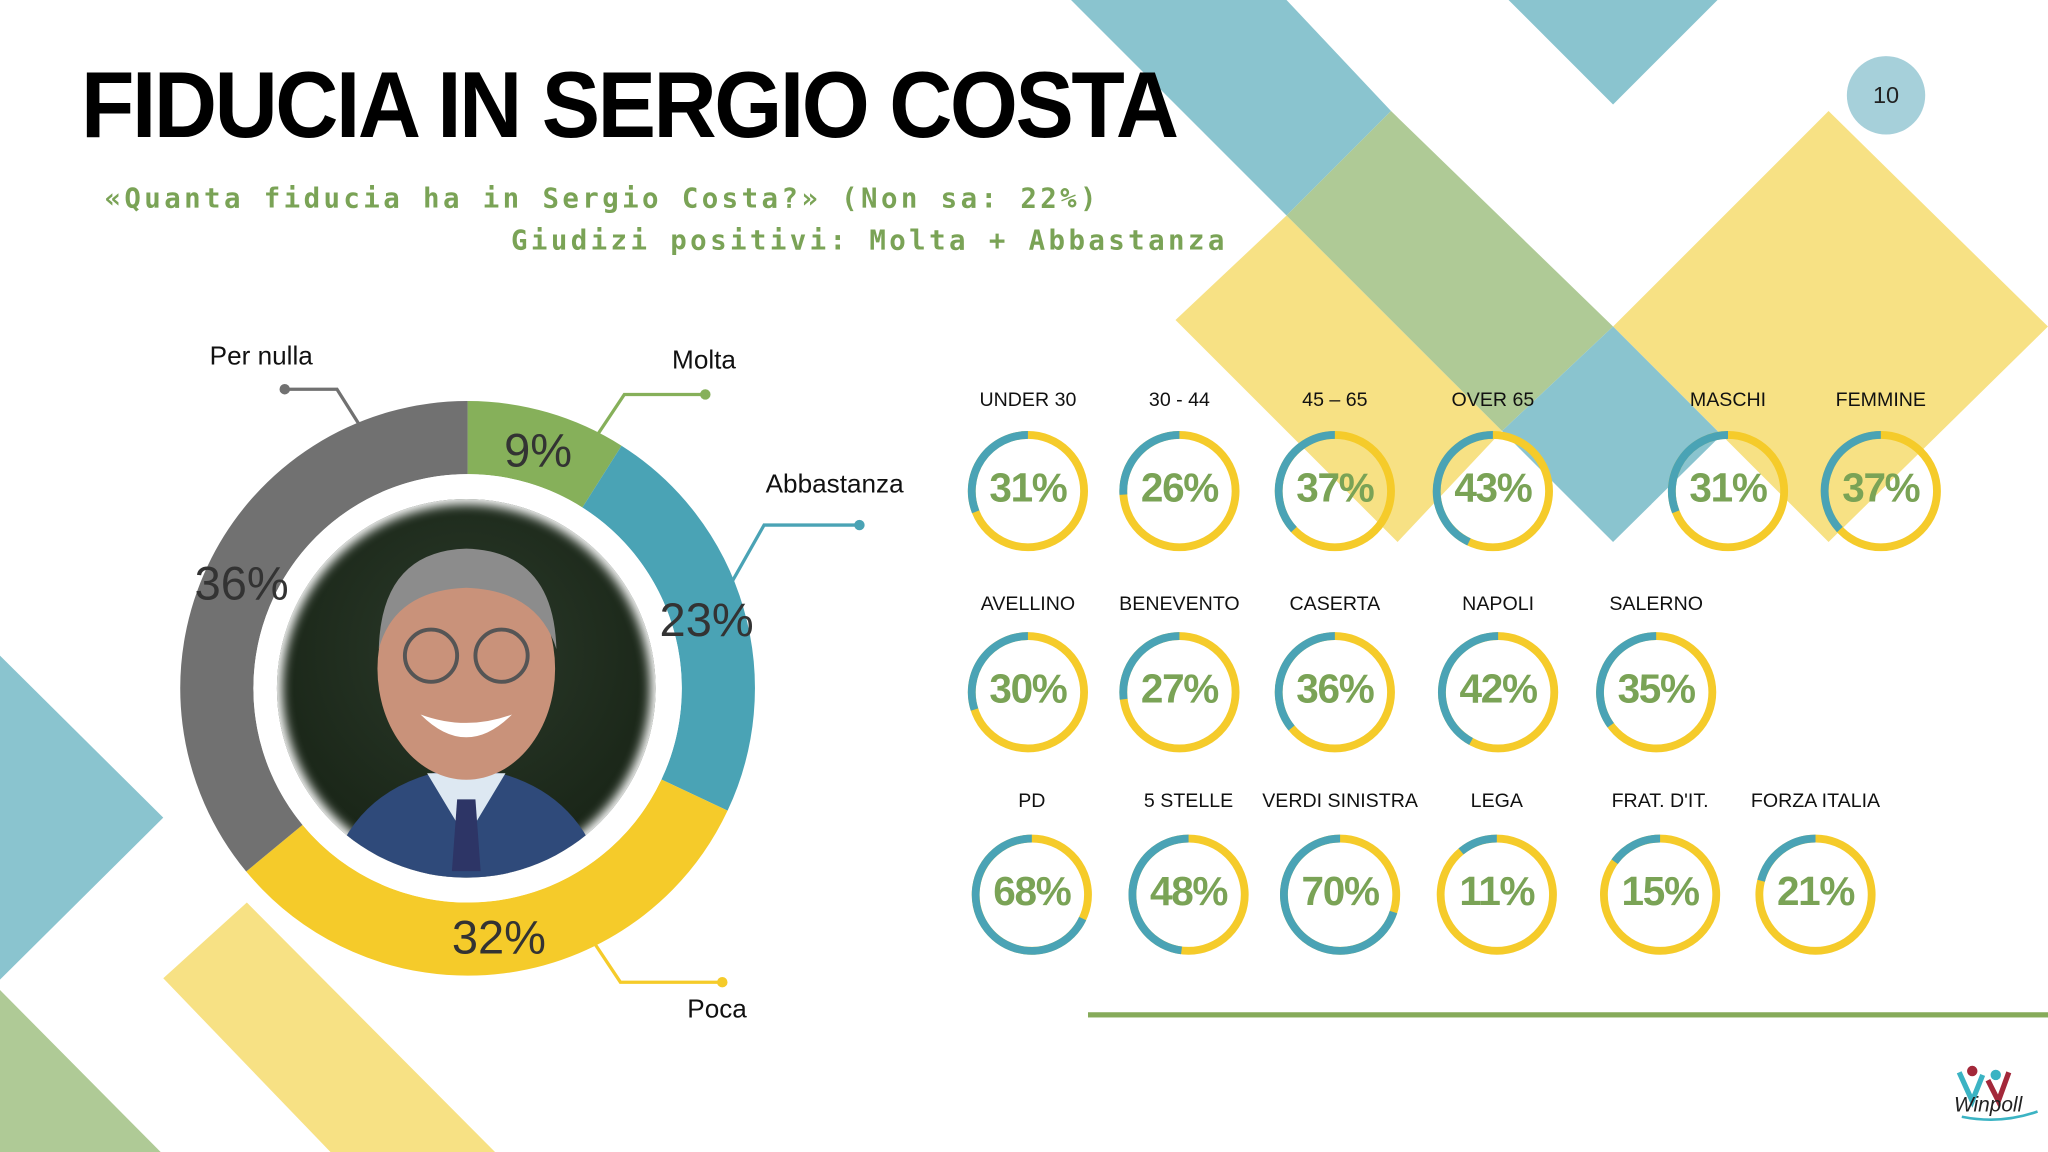 This screenshot has width=2048, height=1152. Describe the element at coordinates (1179, 487) in the screenshot. I see `gauge-value-30-44: 26%` at that location.